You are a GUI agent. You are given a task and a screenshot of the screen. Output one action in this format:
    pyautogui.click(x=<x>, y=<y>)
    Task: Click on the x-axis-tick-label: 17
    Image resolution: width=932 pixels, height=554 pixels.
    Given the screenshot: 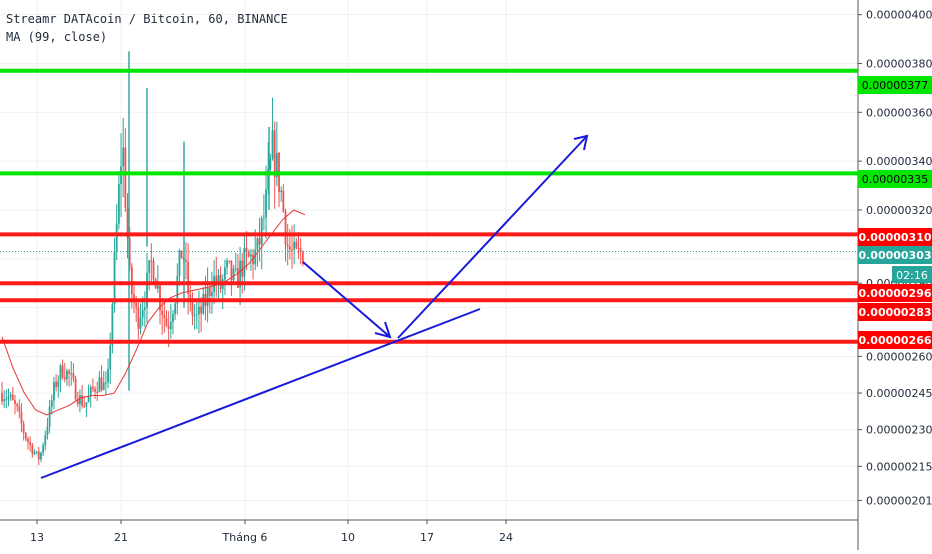 What is the action you would take?
    pyautogui.click(x=427, y=537)
    